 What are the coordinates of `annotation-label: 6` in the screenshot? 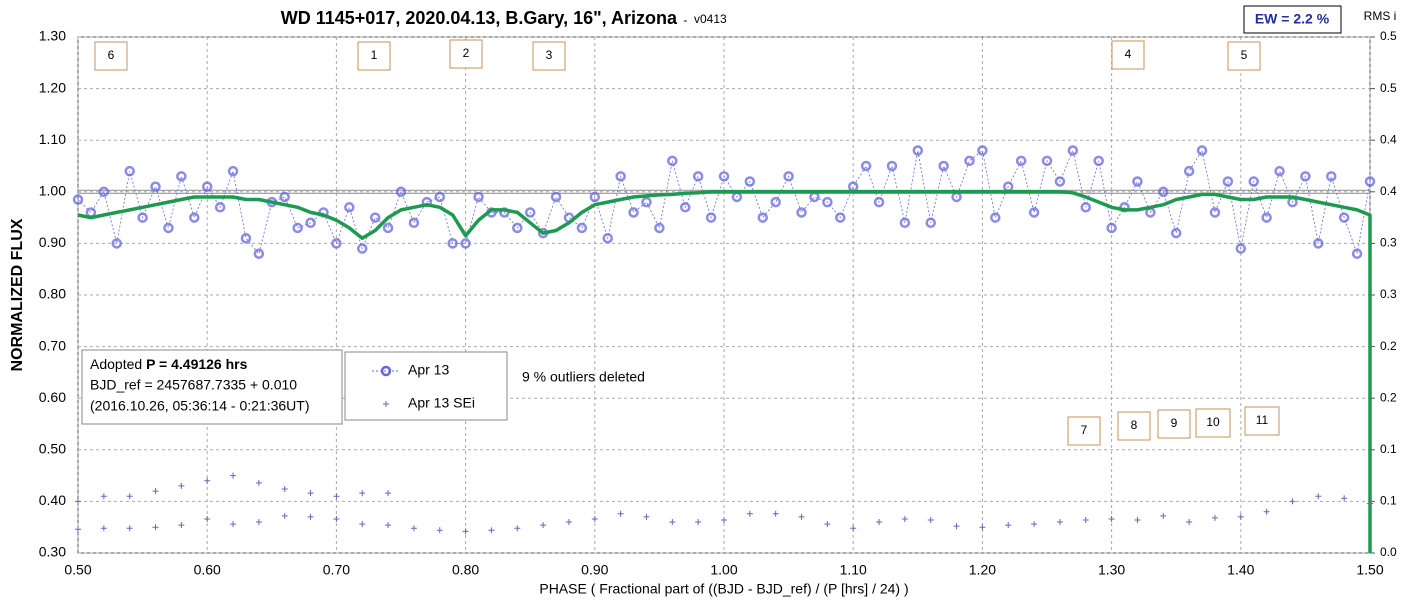 It's located at (111, 55).